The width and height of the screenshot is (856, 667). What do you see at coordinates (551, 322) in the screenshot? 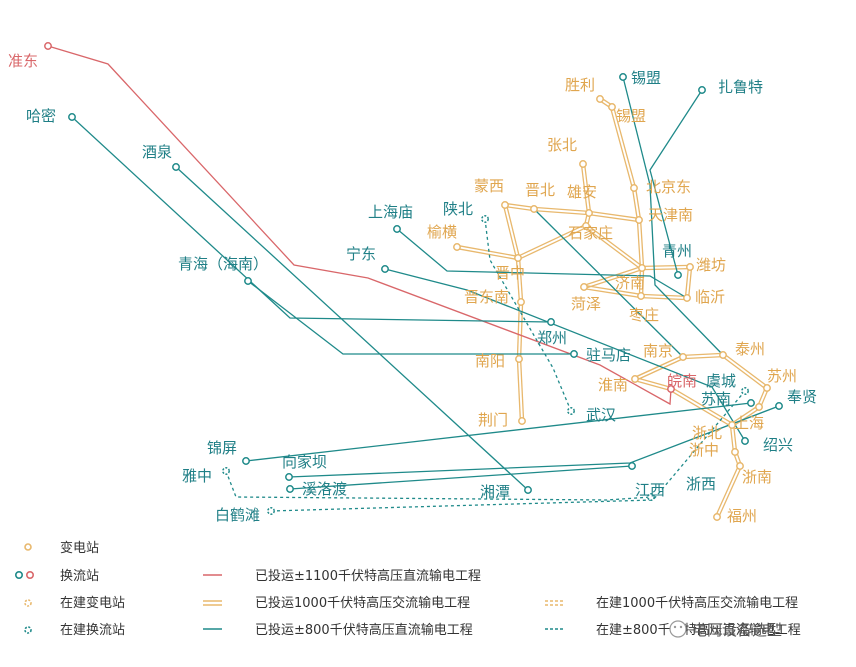
I see `station-node-zhengzhou` at bounding box center [551, 322].